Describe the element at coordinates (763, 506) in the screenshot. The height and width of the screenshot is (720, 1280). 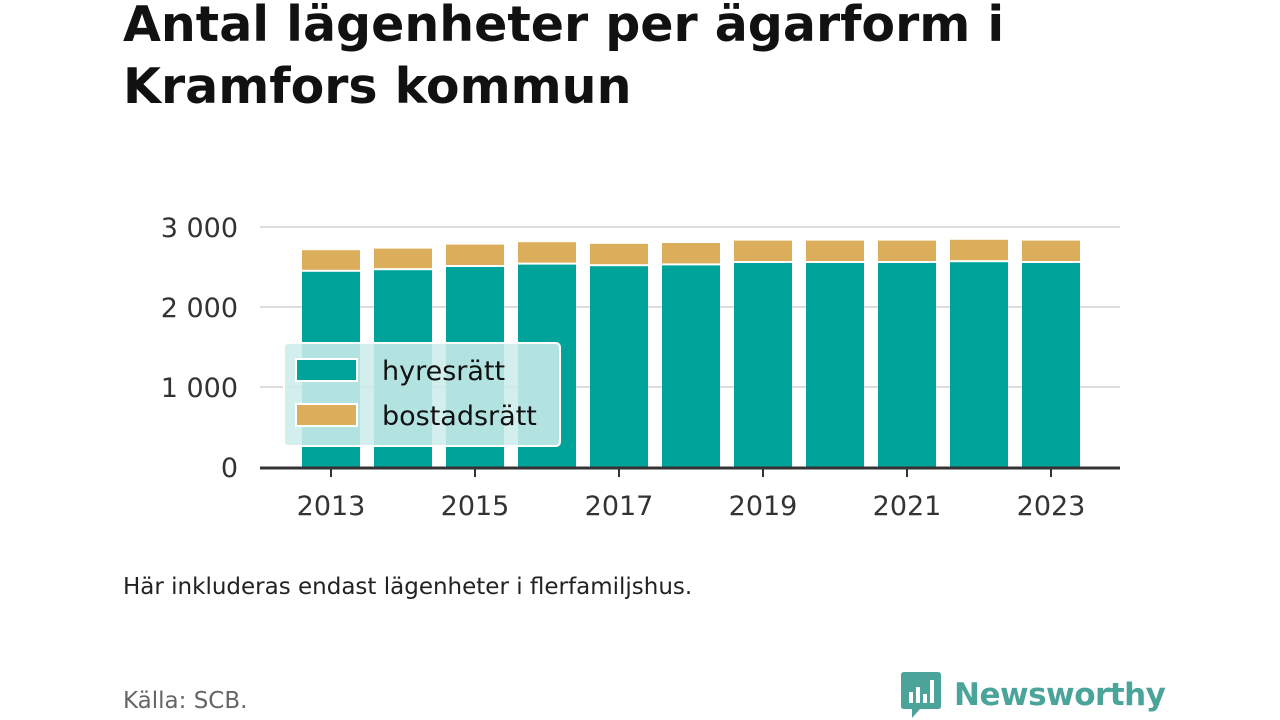
I see `x-tick-label: 2019` at that location.